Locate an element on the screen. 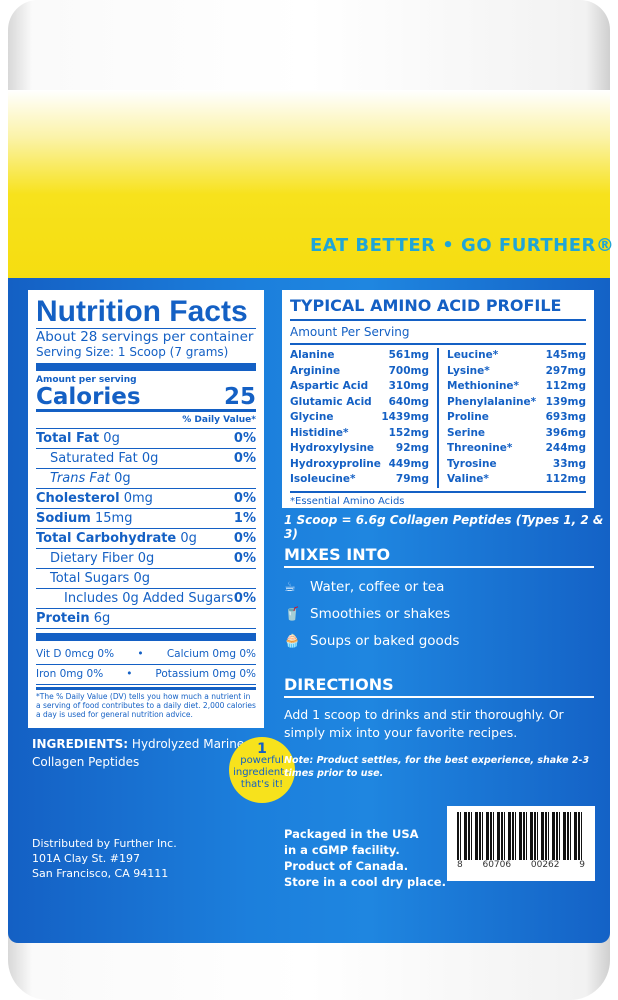  amino-row: Valine* 112mg is located at coordinates (516, 480).